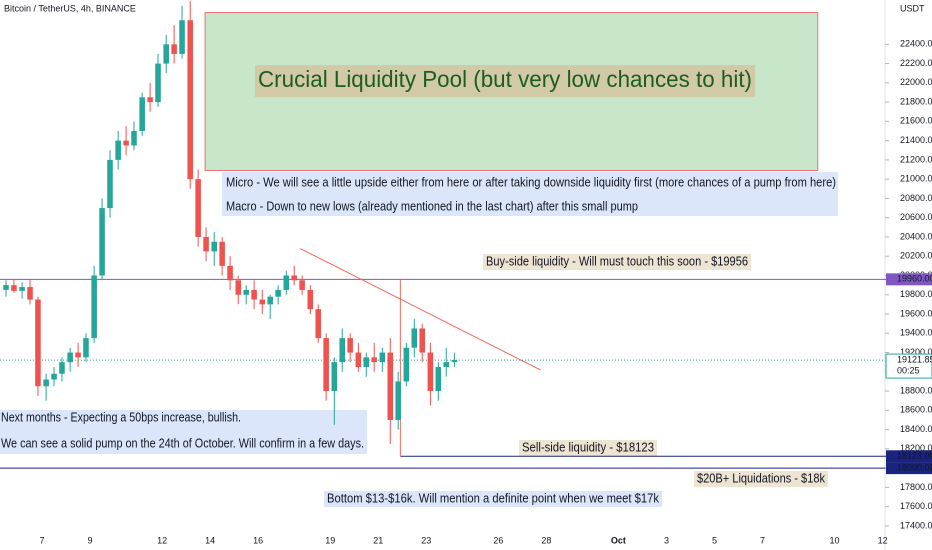 The image size is (932, 550). What do you see at coordinates (916, 121) in the screenshot?
I see `y-tick-label: 21600.00` at bounding box center [916, 121].